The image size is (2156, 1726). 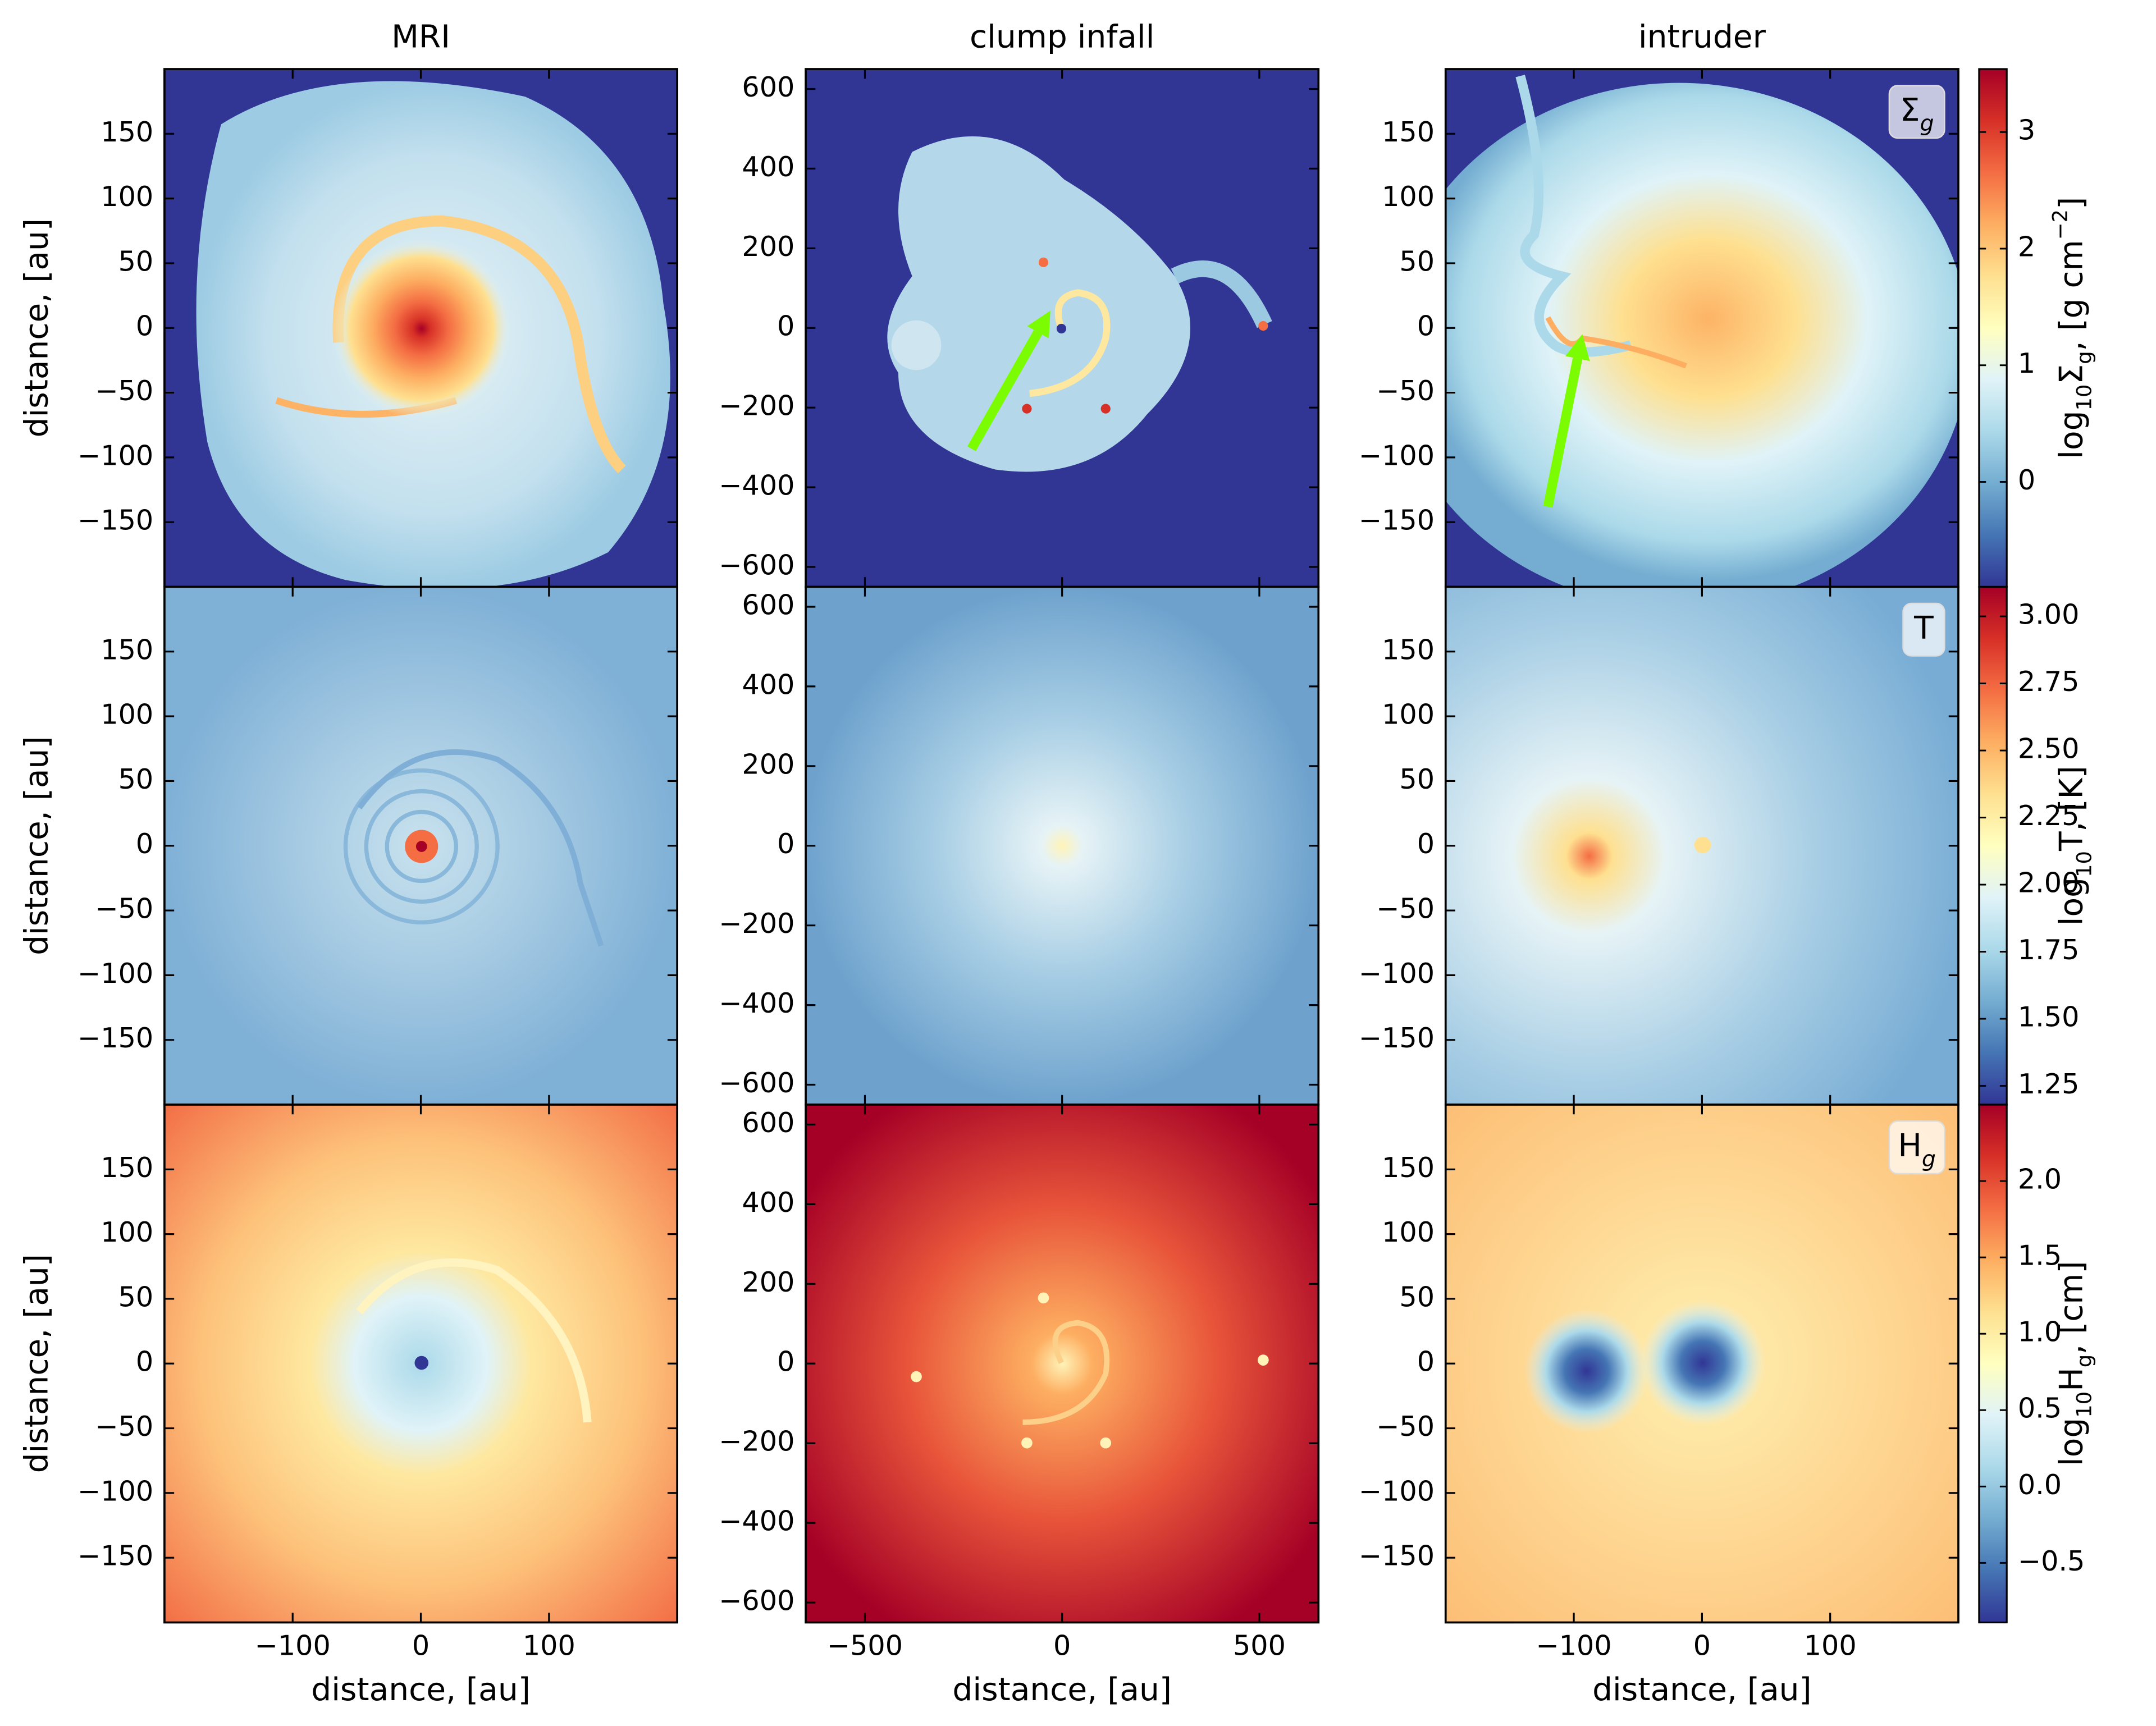 I want to click on colorbar-tick-label: 0.0, so click(x=2040, y=1484).